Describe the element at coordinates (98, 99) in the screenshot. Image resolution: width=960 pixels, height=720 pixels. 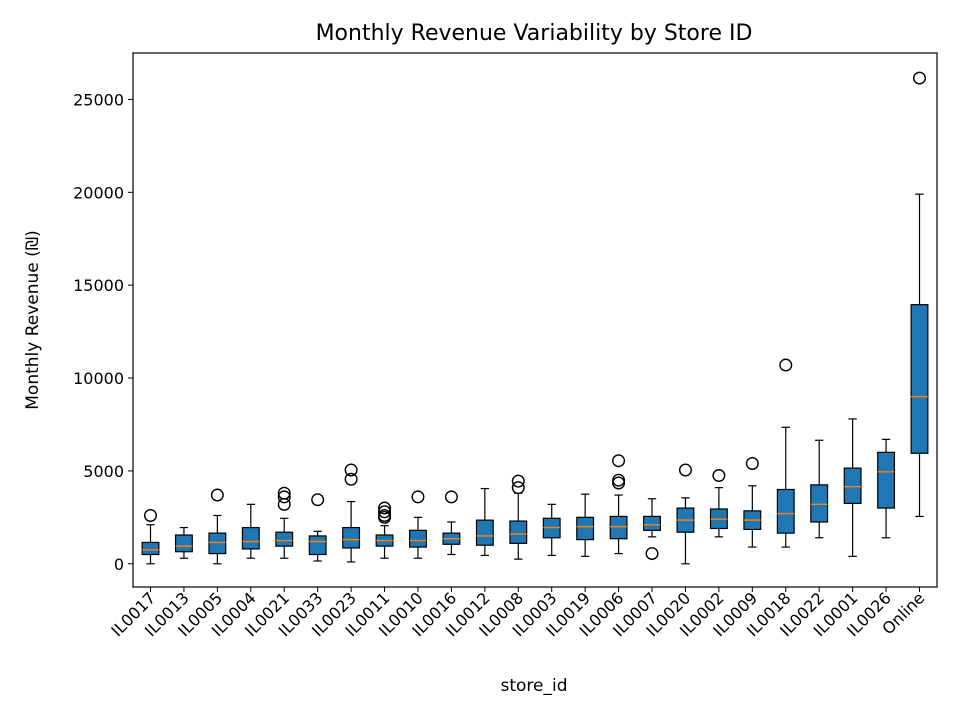
I see `y-tick-label: 25000` at that location.